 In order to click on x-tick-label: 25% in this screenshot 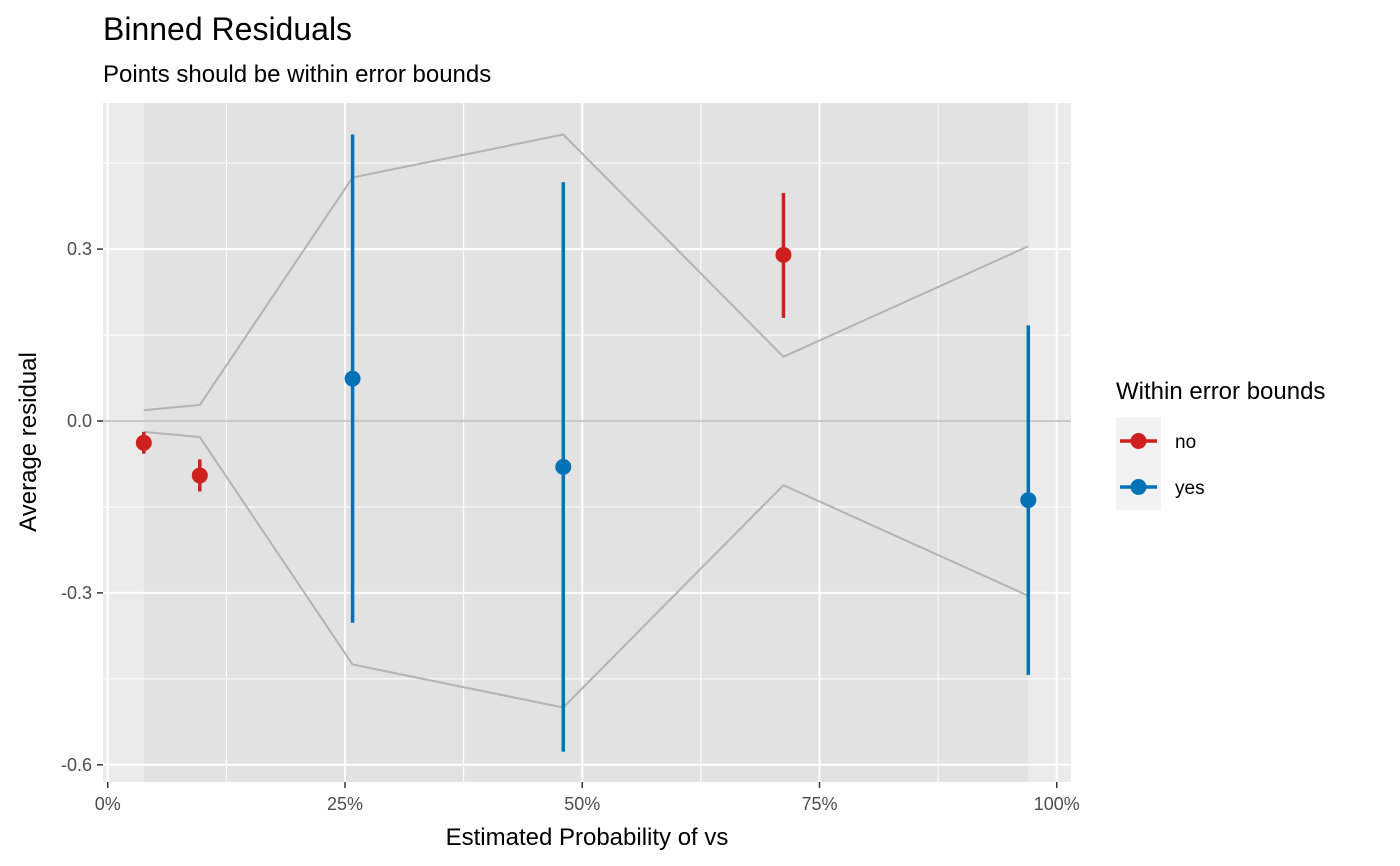, I will do `click(345, 804)`.